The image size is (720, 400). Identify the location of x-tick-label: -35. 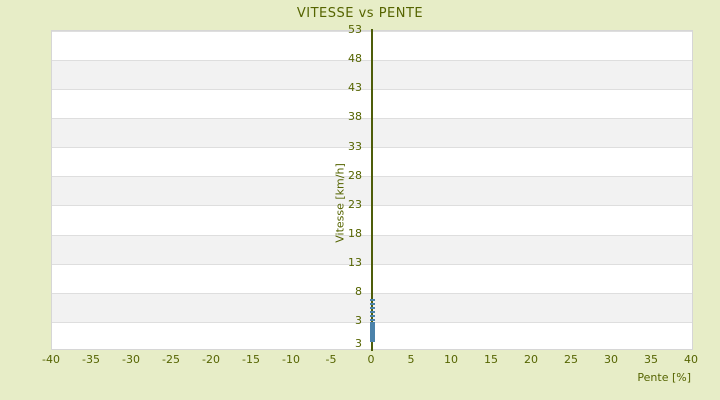
(91, 359).